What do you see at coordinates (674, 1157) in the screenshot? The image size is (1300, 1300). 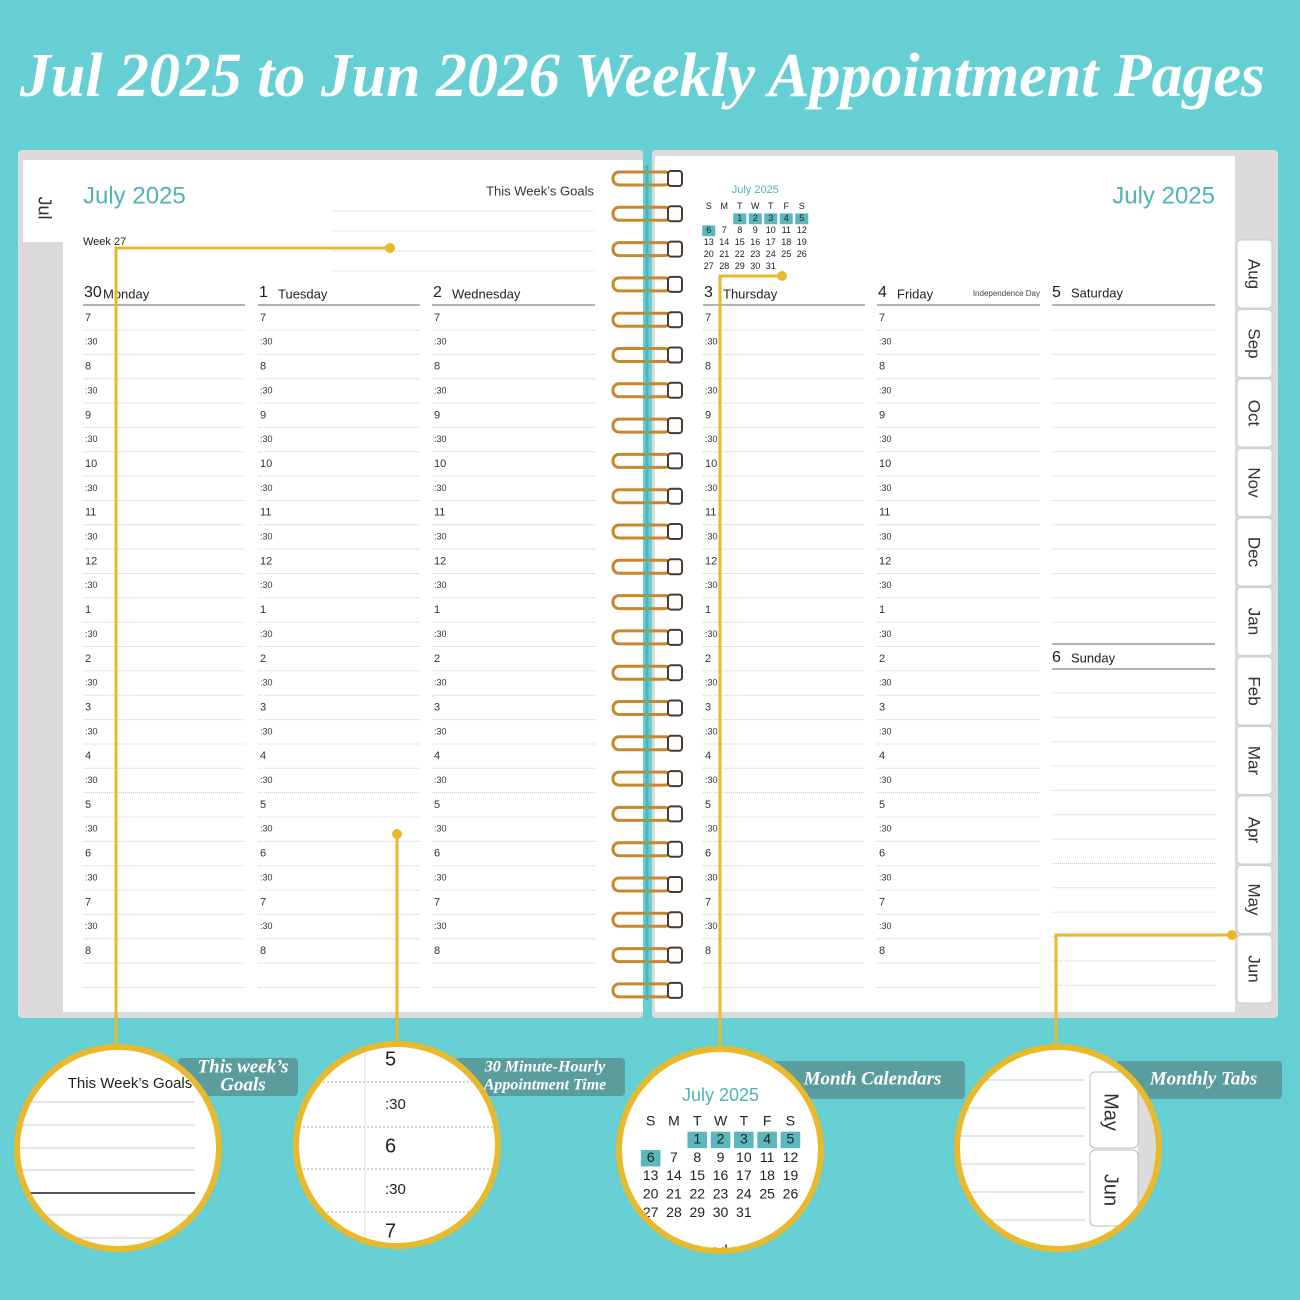 I see `mini-cal-day: 7` at bounding box center [674, 1157].